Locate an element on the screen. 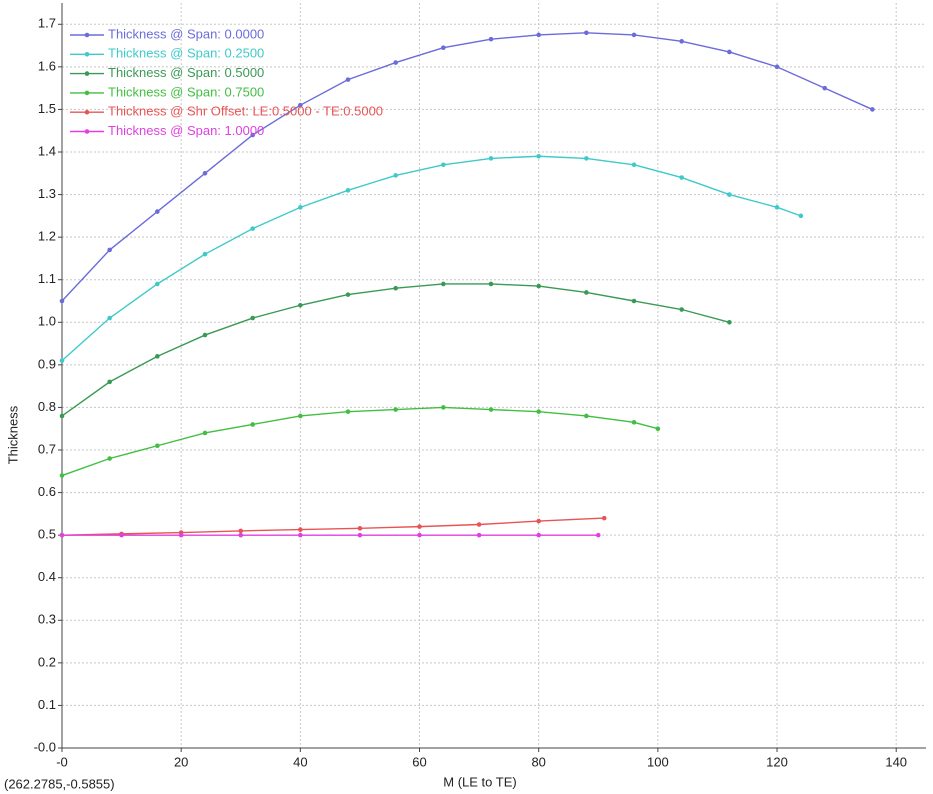 This screenshot has width=933, height=794. y-tick-label: -0.0 is located at coordinates (45, 746).